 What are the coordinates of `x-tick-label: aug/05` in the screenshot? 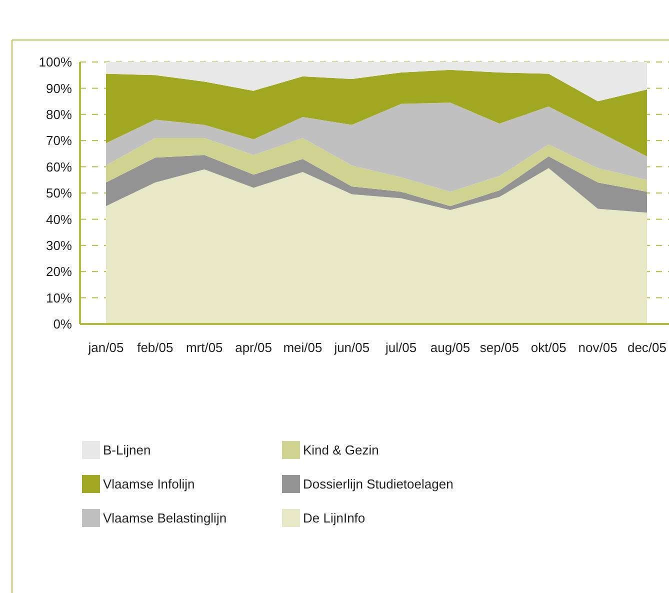 It's located at (450, 347).